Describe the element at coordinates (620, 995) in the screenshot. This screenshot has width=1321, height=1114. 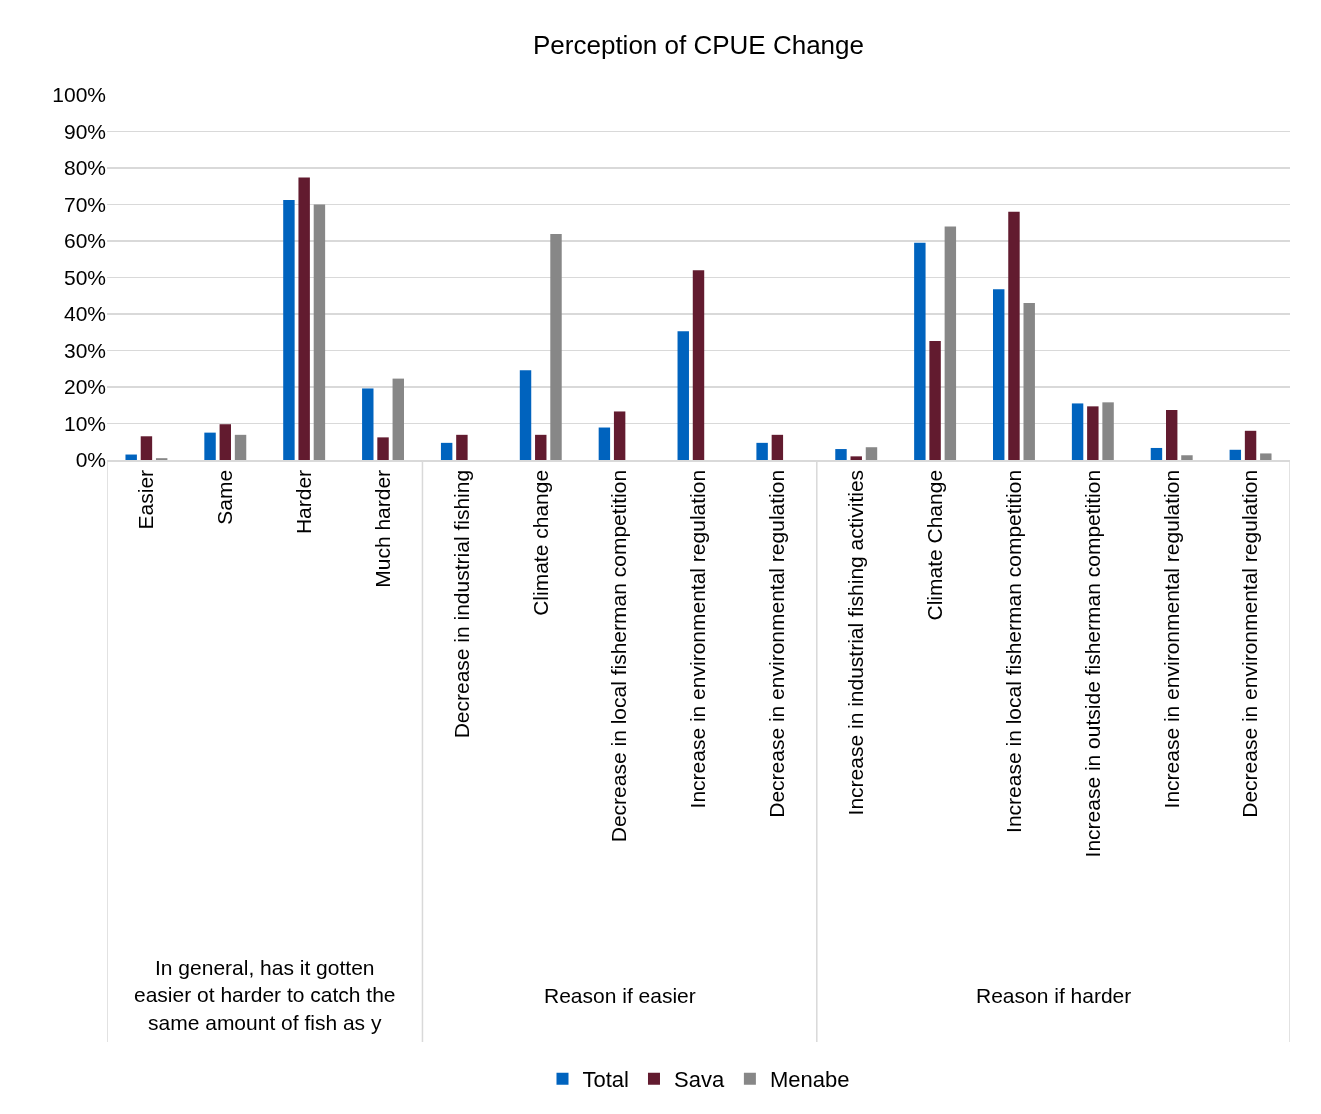
I see `text: Reason if easier` at that location.